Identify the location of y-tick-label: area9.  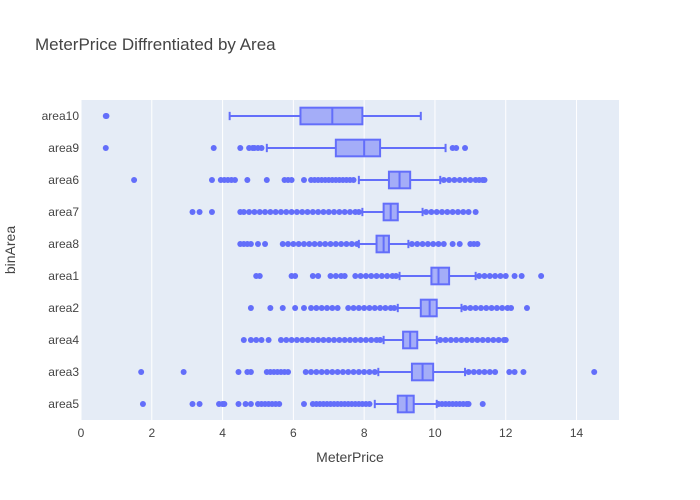
(63, 148).